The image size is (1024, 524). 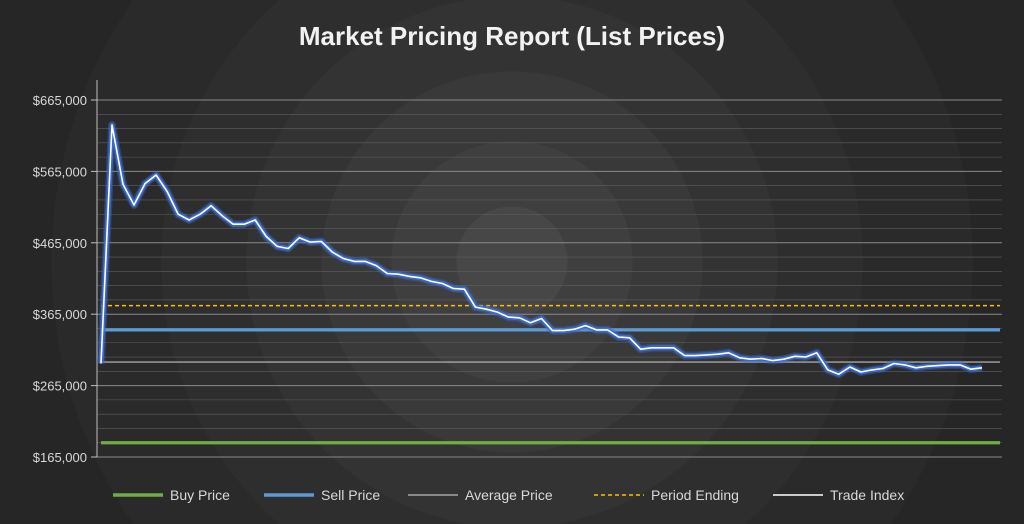 I want to click on chart-title: Market Pricing Report (List Prices), so click(x=512, y=36).